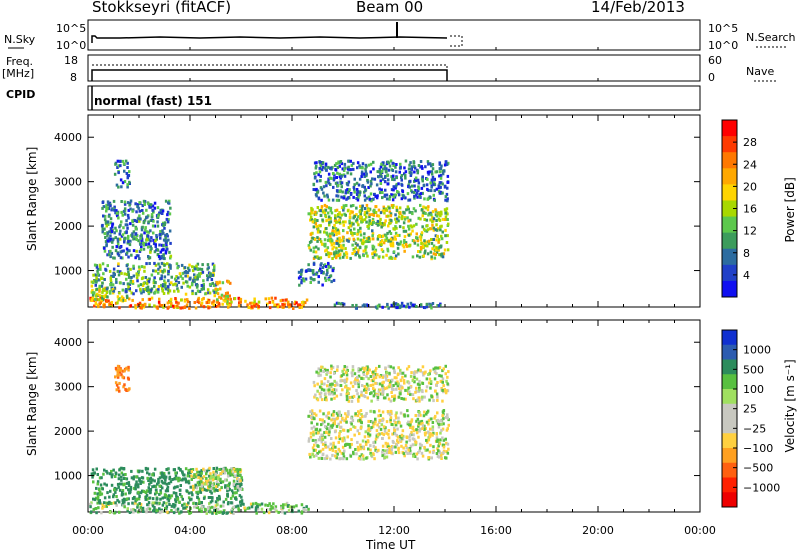  I want to click on freq-unit-label: [MHz], so click(18, 73).